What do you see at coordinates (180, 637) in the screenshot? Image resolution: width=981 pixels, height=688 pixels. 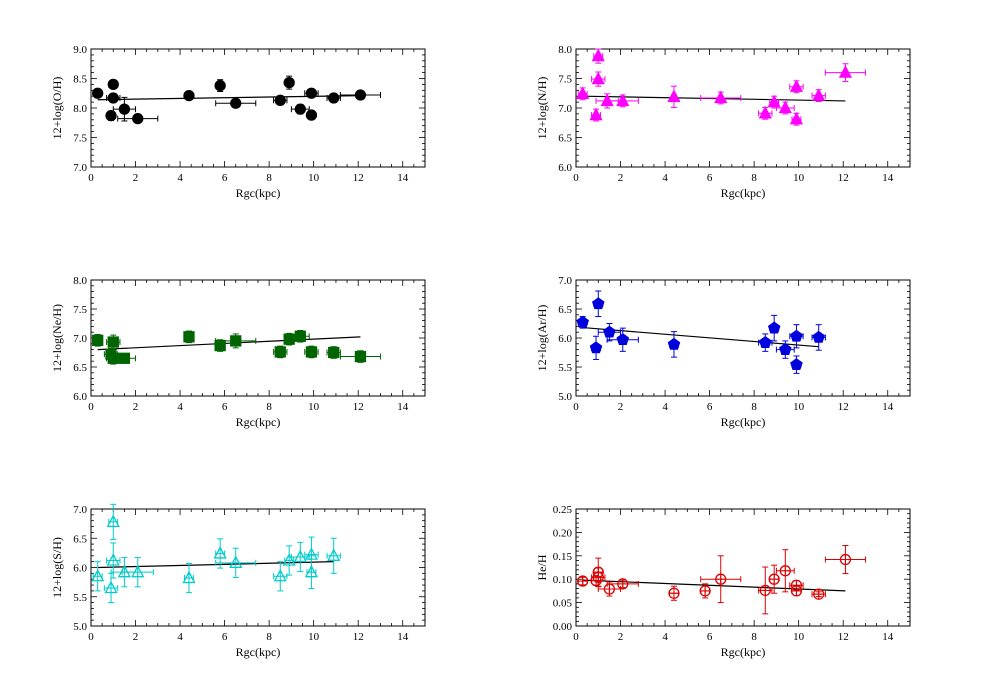 I see `x-tick-label: 4` at bounding box center [180, 637].